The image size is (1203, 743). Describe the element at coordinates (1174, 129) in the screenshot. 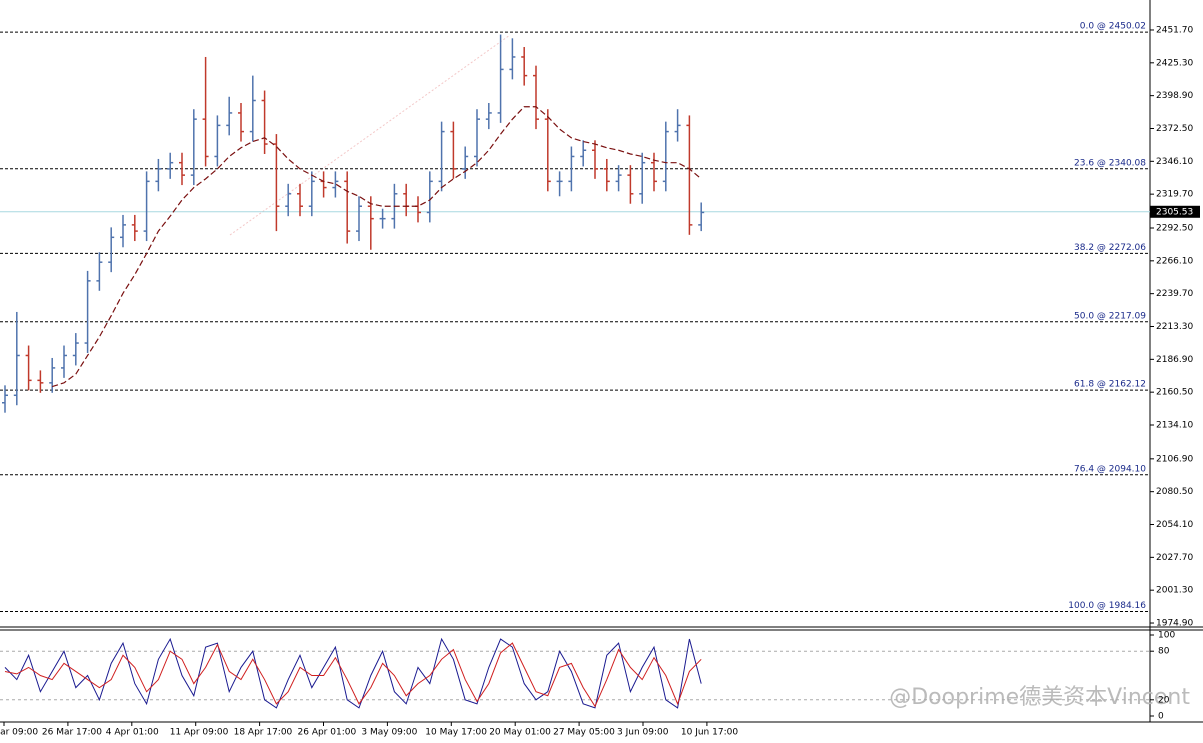

I see `y-tick-label: 2372.50` at that location.